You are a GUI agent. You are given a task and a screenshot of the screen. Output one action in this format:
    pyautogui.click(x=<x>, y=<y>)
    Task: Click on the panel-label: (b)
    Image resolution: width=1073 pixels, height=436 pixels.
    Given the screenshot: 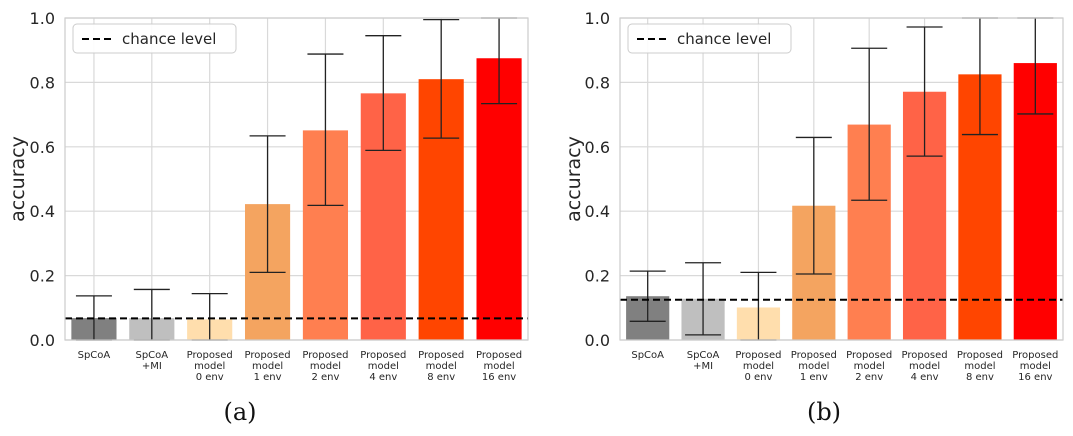 What is the action you would take?
    pyautogui.click(x=824, y=412)
    